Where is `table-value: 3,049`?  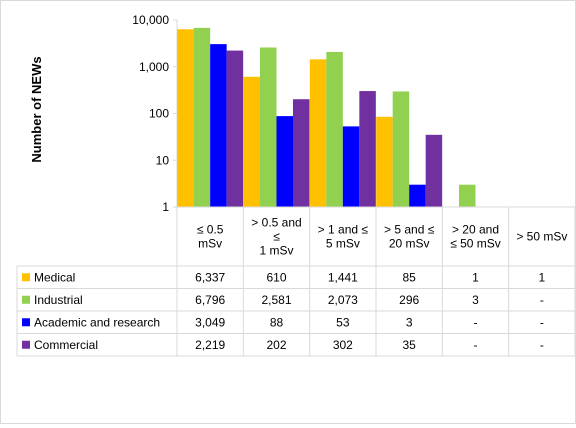 table-value: 3,049 is located at coordinates (210, 322).